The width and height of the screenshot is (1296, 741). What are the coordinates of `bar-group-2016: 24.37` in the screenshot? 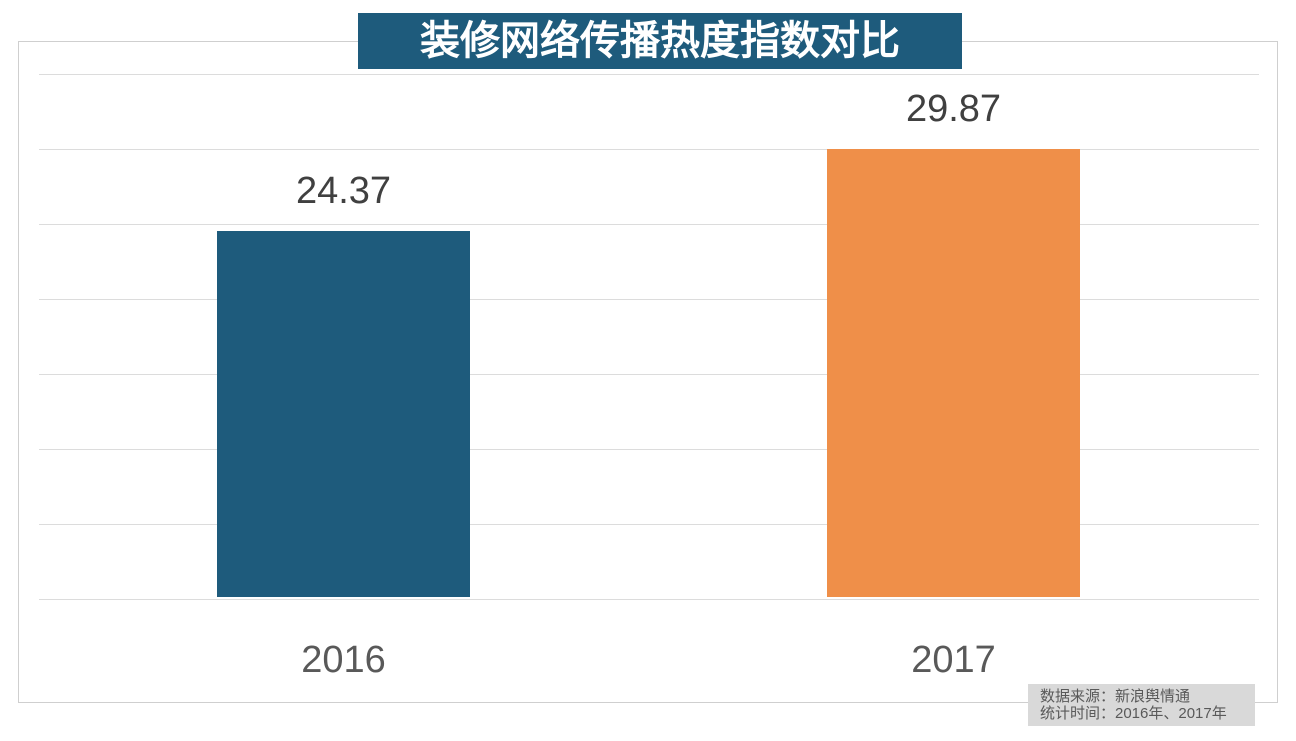 It's located at (343, 383).